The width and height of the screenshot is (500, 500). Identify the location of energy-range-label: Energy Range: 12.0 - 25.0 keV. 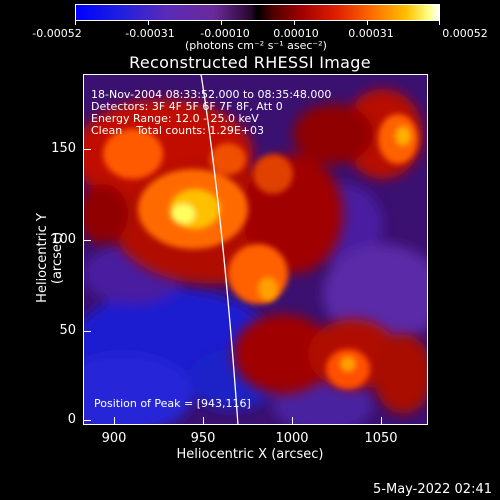
(175, 118).